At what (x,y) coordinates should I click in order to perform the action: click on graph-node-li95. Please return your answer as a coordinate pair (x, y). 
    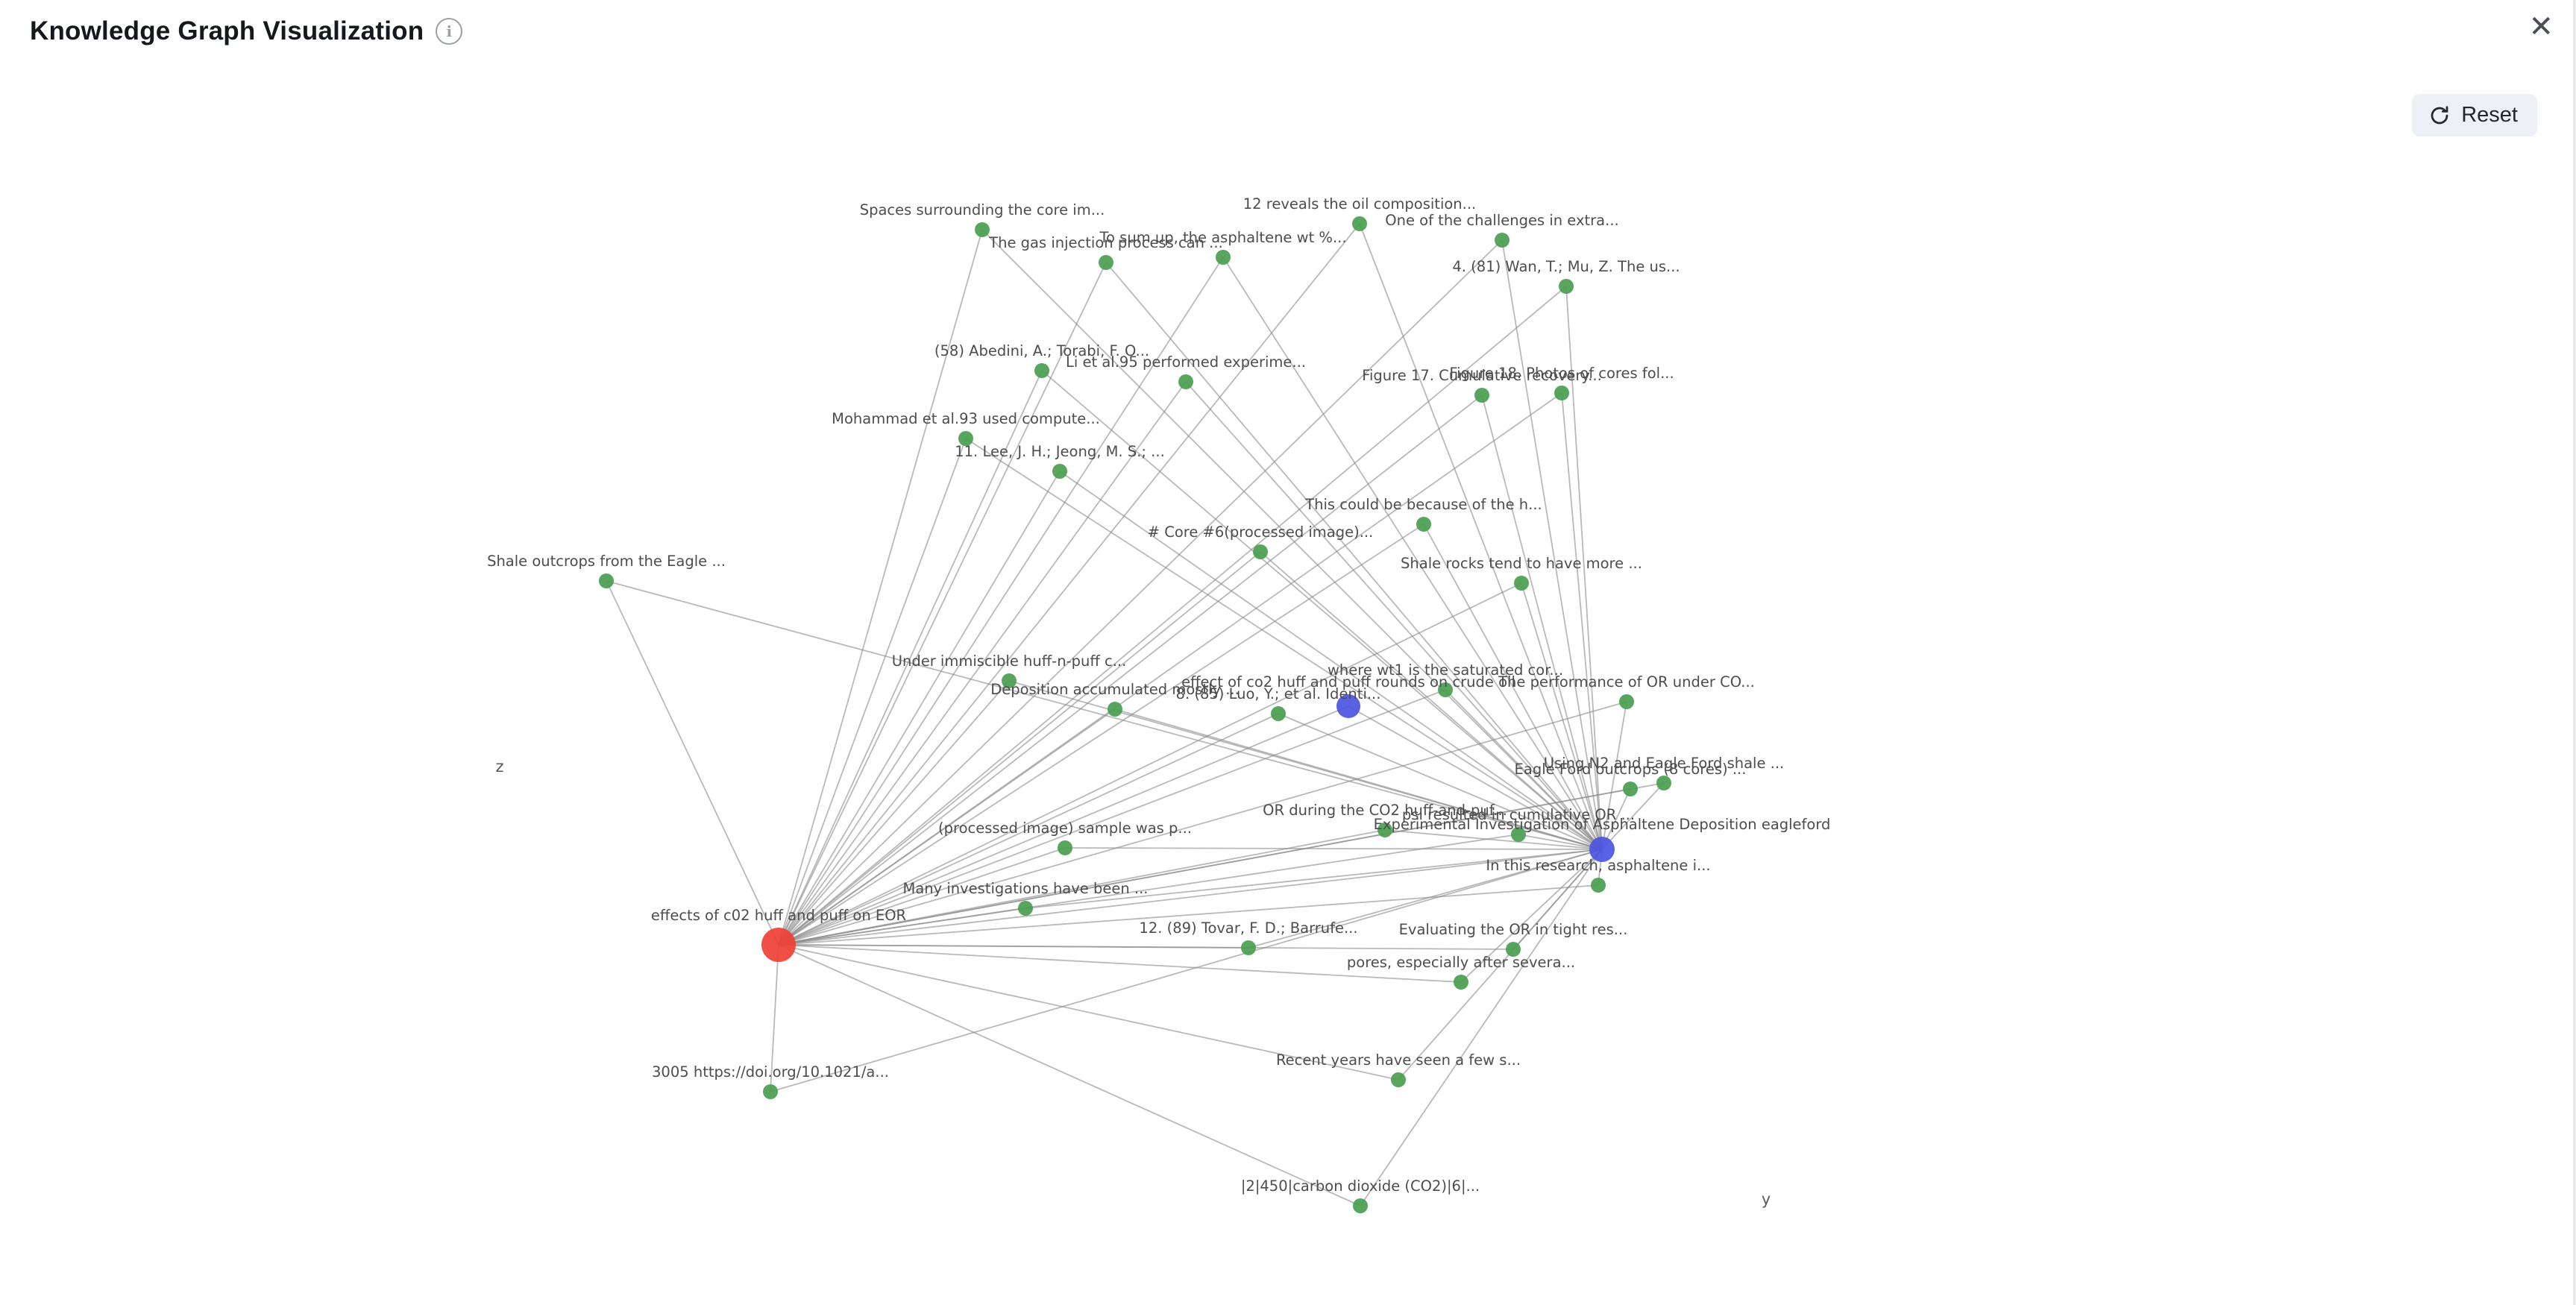
    Looking at the image, I should click on (1185, 381).